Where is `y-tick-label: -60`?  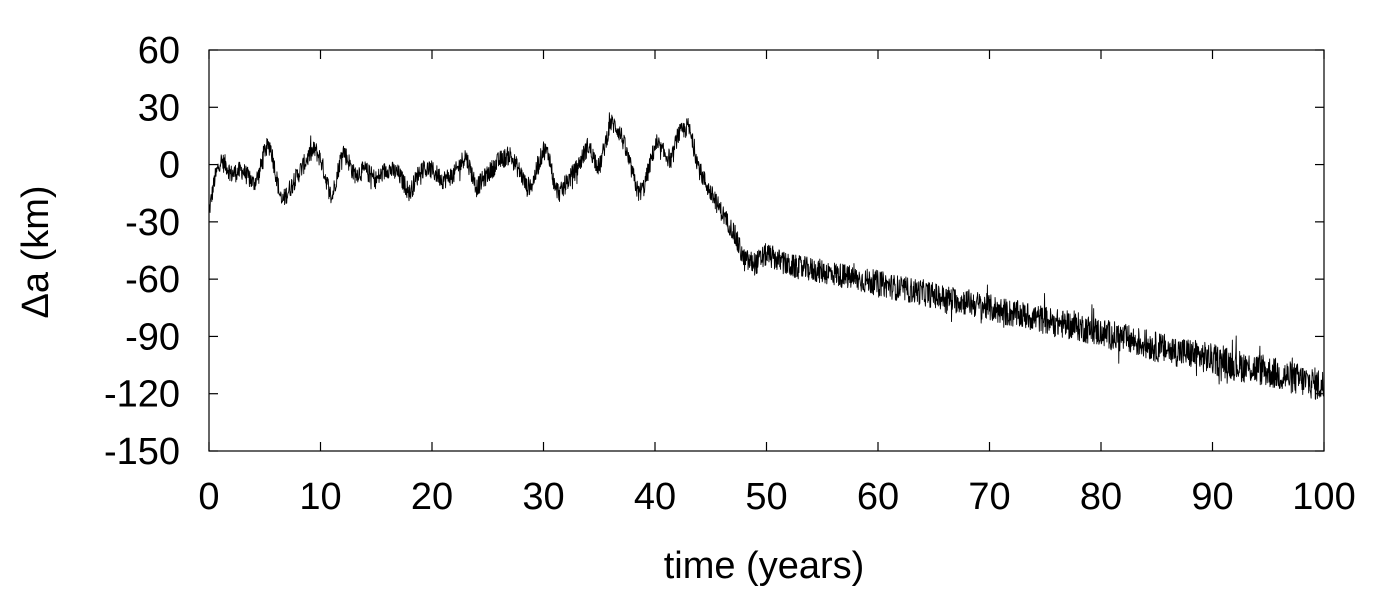
y-tick-label: -60 is located at coordinates (152, 280).